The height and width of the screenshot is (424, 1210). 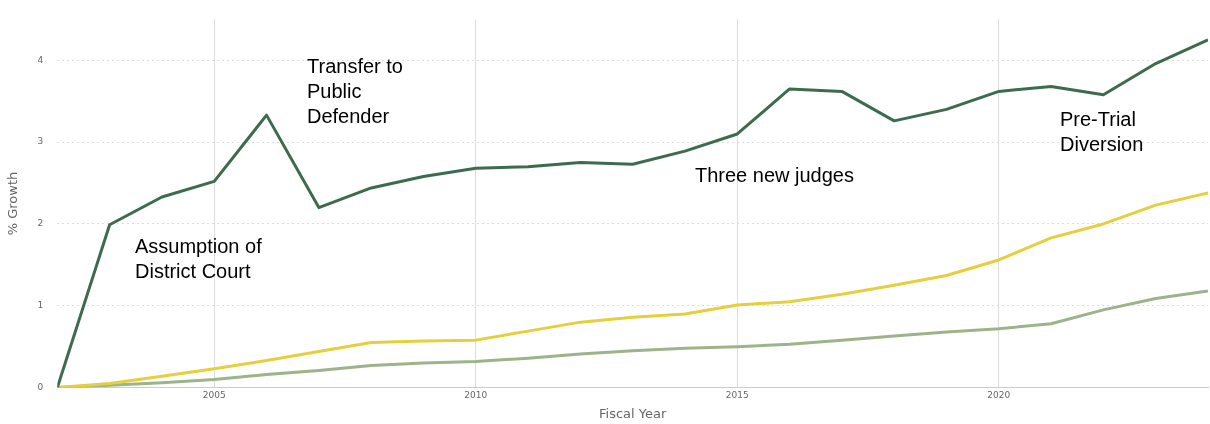 What do you see at coordinates (40, 141) in the screenshot?
I see `y-tick-label: 3` at bounding box center [40, 141].